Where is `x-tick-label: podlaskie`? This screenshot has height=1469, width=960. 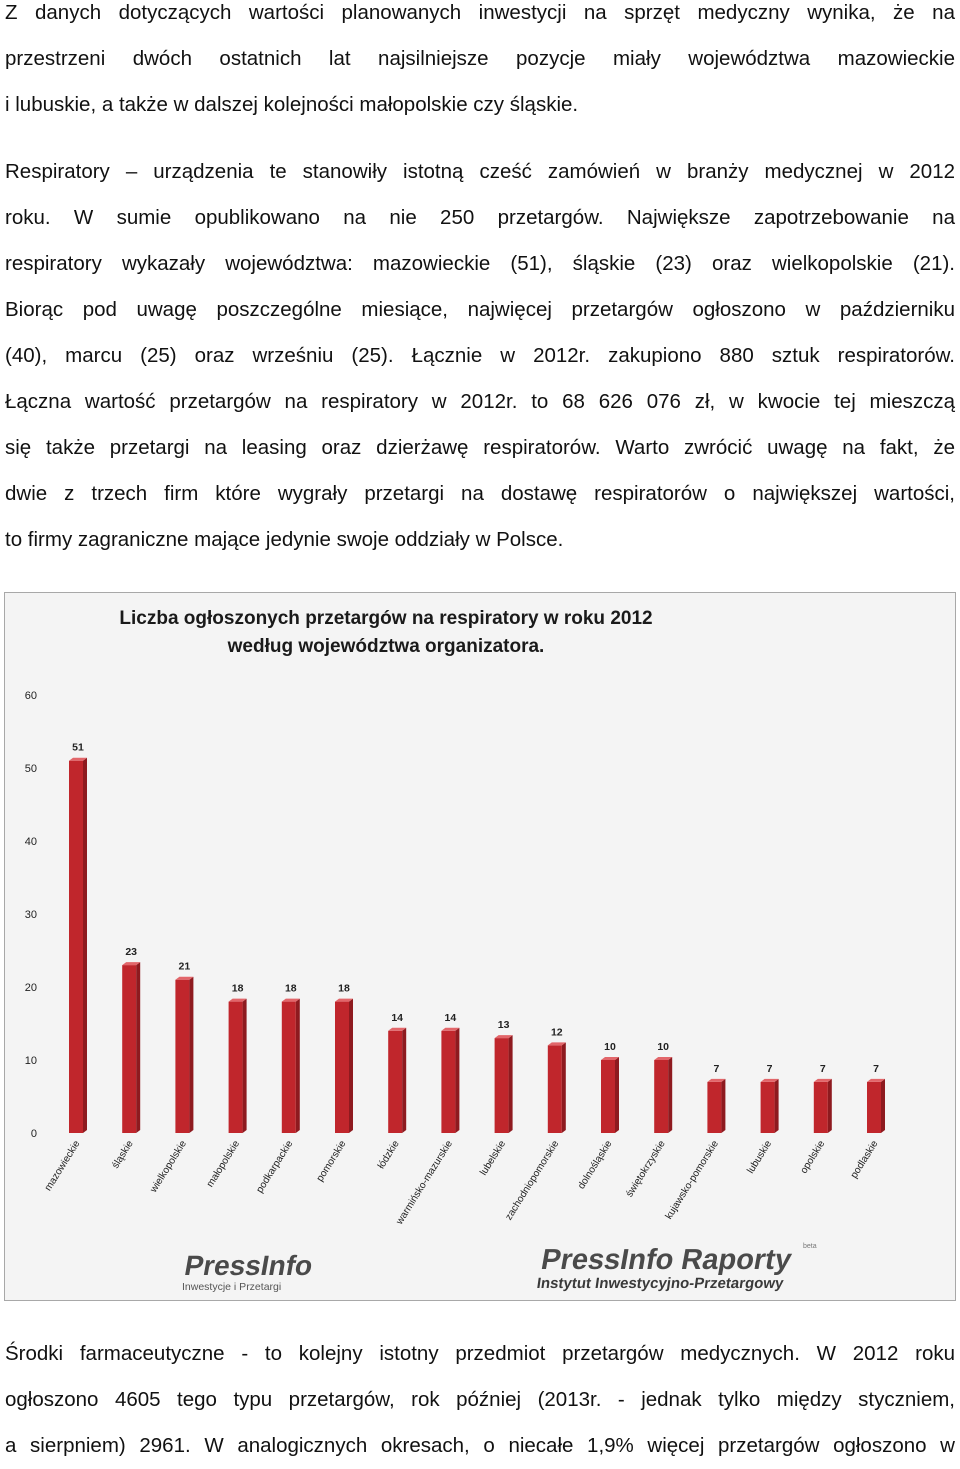 x-tick-label: podlaskie is located at coordinates (865, 1159).